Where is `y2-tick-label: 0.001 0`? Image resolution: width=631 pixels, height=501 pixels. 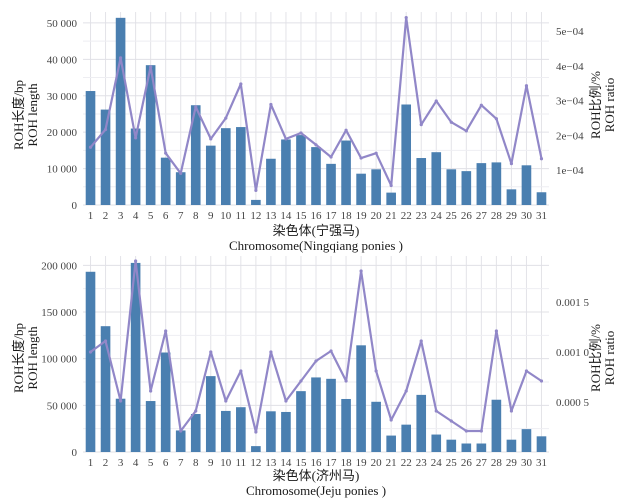
y2-tick-label: 0.001 0 is located at coordinates (573, 353).